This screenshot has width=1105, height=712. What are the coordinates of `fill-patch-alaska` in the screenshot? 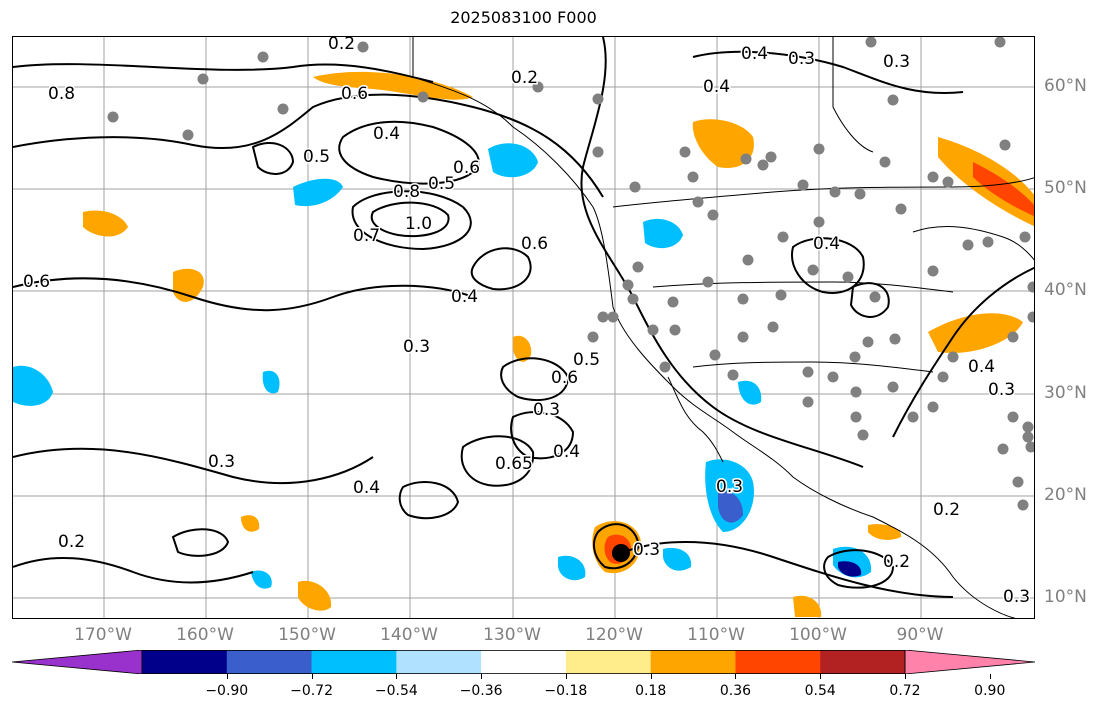 It's located at (393, 85).